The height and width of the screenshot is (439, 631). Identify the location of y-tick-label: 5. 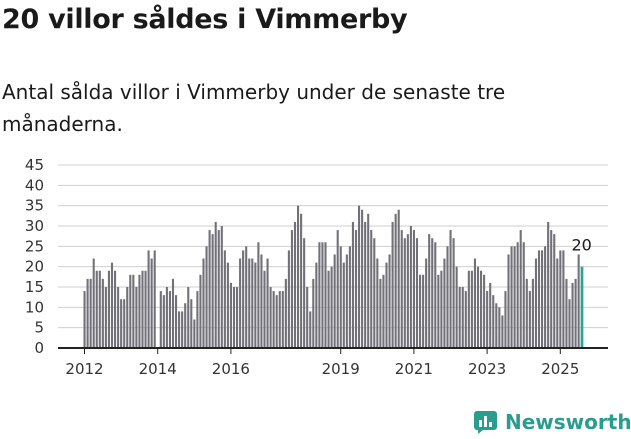
(39, 328).